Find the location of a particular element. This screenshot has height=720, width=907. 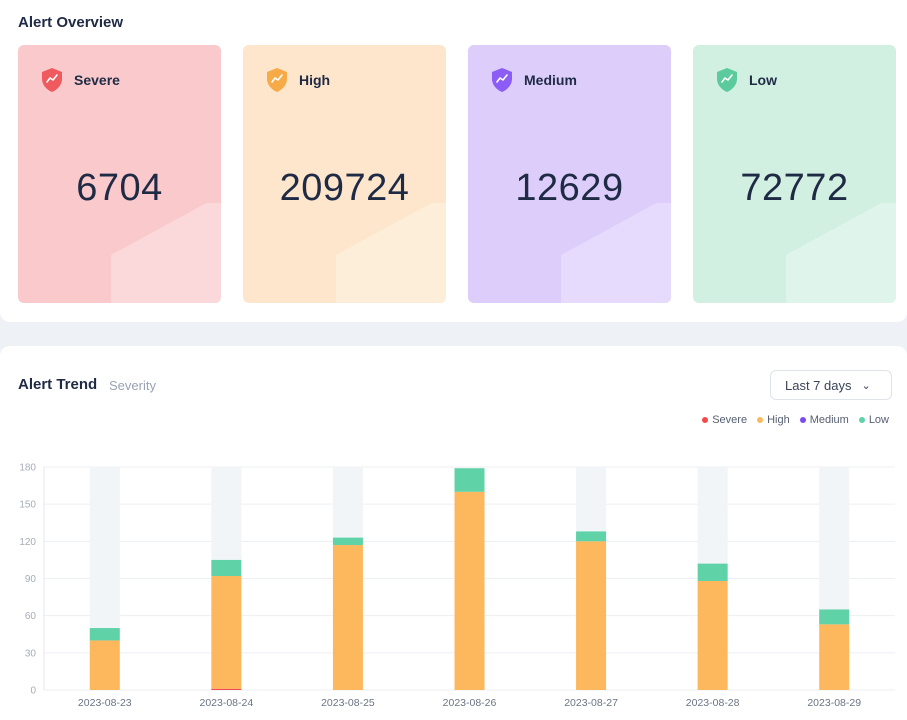

card-count: 72772 is located at coordinates (794, 188).